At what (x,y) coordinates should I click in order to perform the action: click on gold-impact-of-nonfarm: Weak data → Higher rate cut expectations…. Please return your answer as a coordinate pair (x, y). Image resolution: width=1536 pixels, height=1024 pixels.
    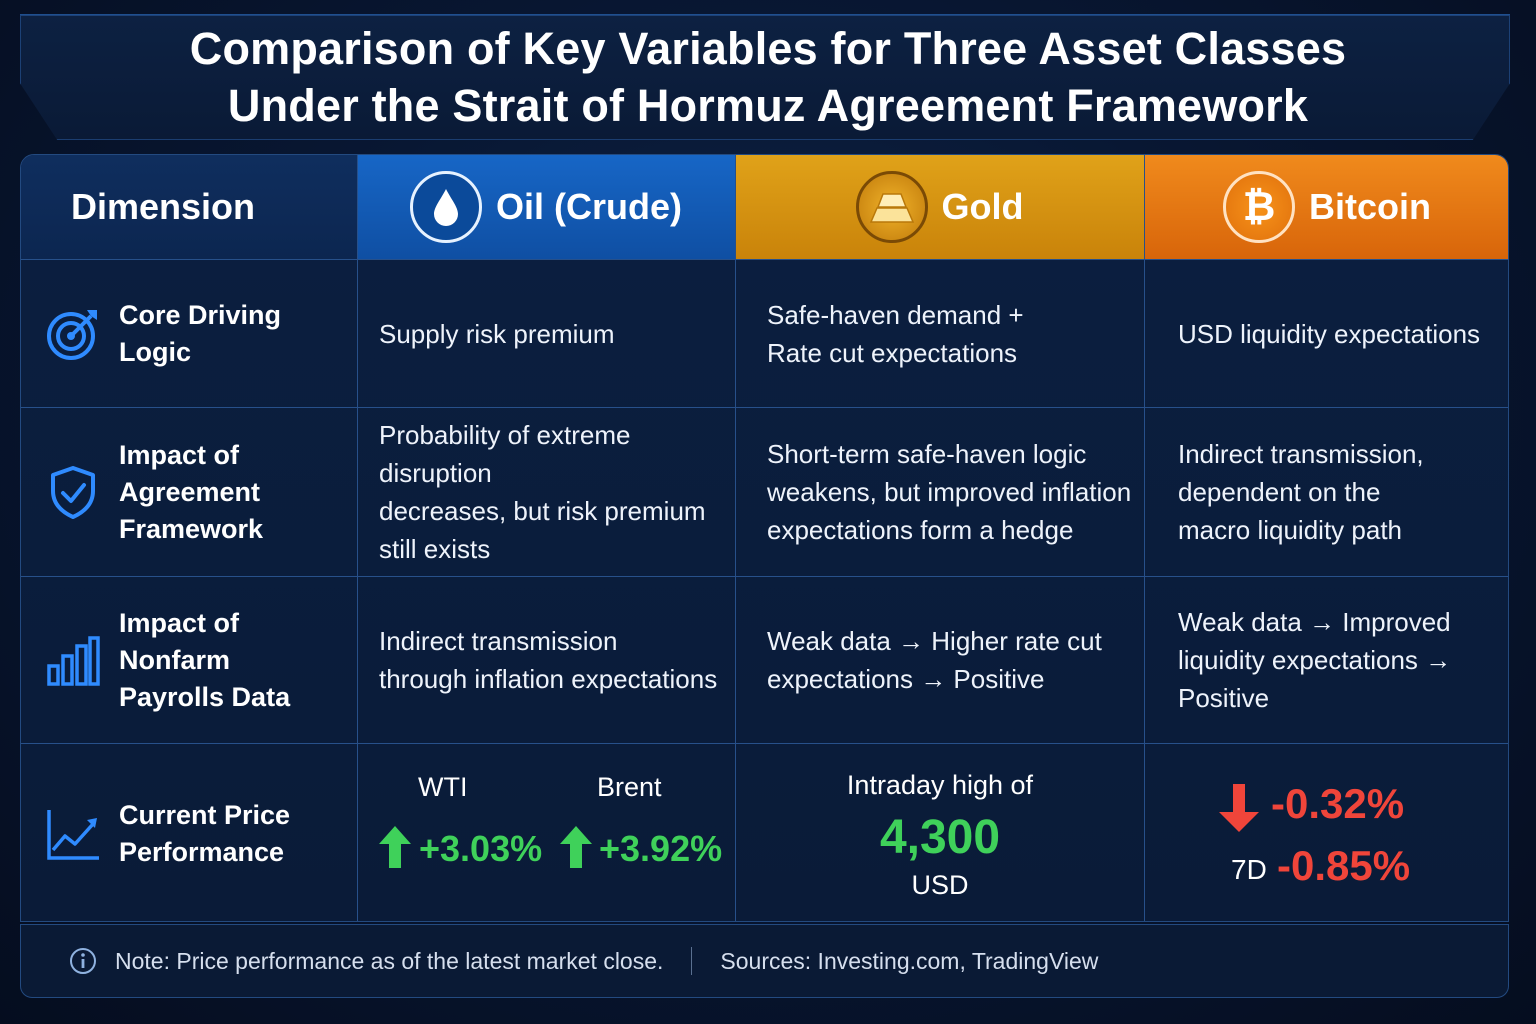
    Looking at the image, I should click on (955, 660).